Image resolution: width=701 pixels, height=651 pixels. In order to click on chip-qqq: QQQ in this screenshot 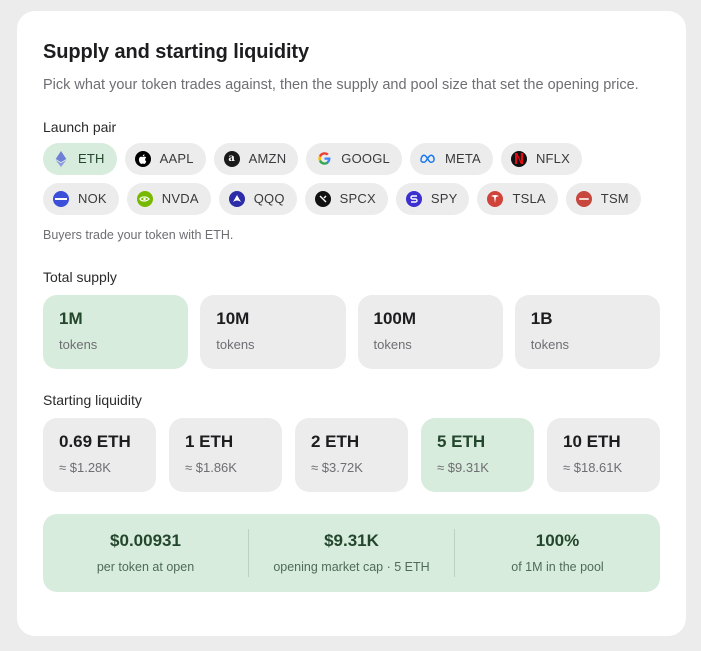, I will do `click(257, 198)`.